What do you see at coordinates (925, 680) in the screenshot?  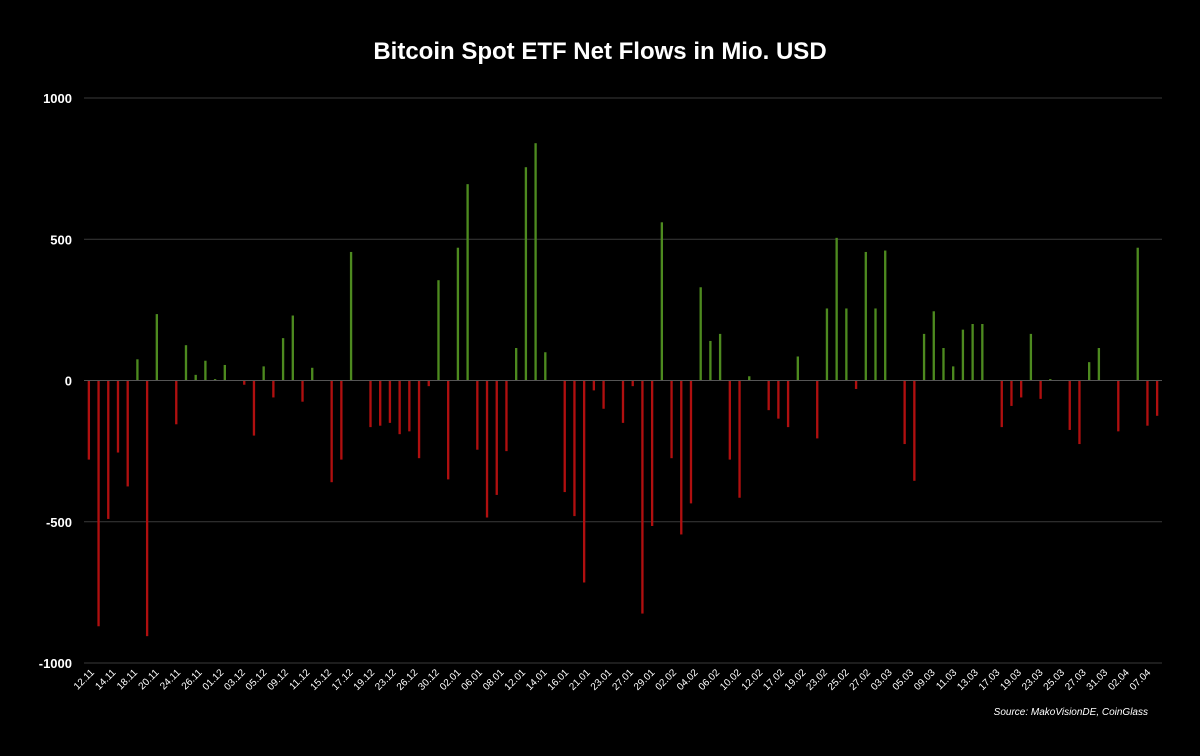 I see `x-tick-label: 09.03` at bounding box center [925, 680].